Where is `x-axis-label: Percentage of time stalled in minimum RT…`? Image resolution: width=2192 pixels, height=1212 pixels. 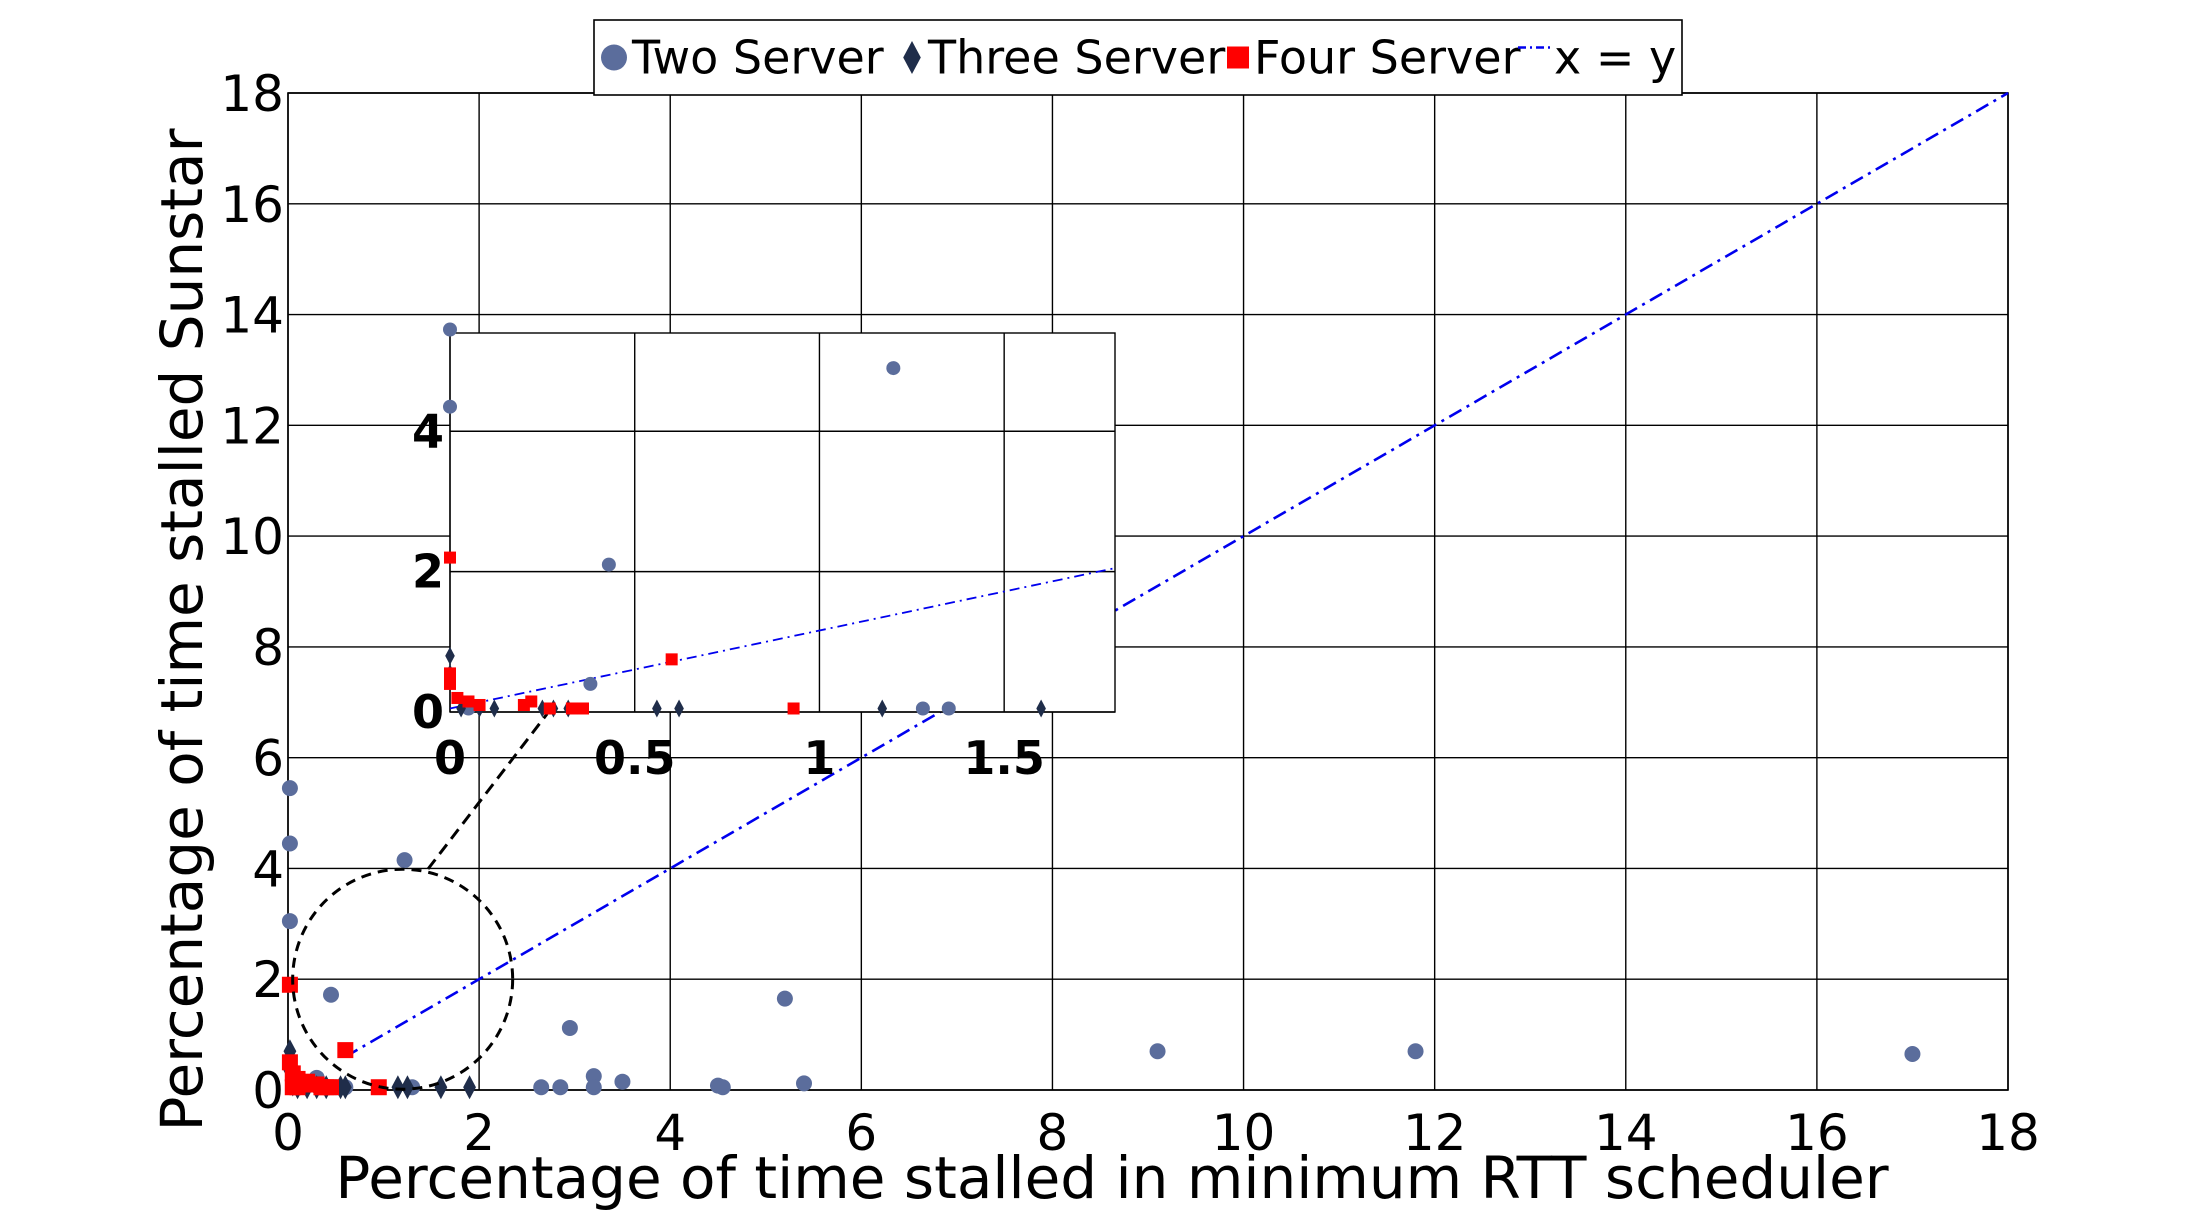
x-axis-label: Percentage of time stalled in minimum RT… is located at coordinates (1111, 1178).